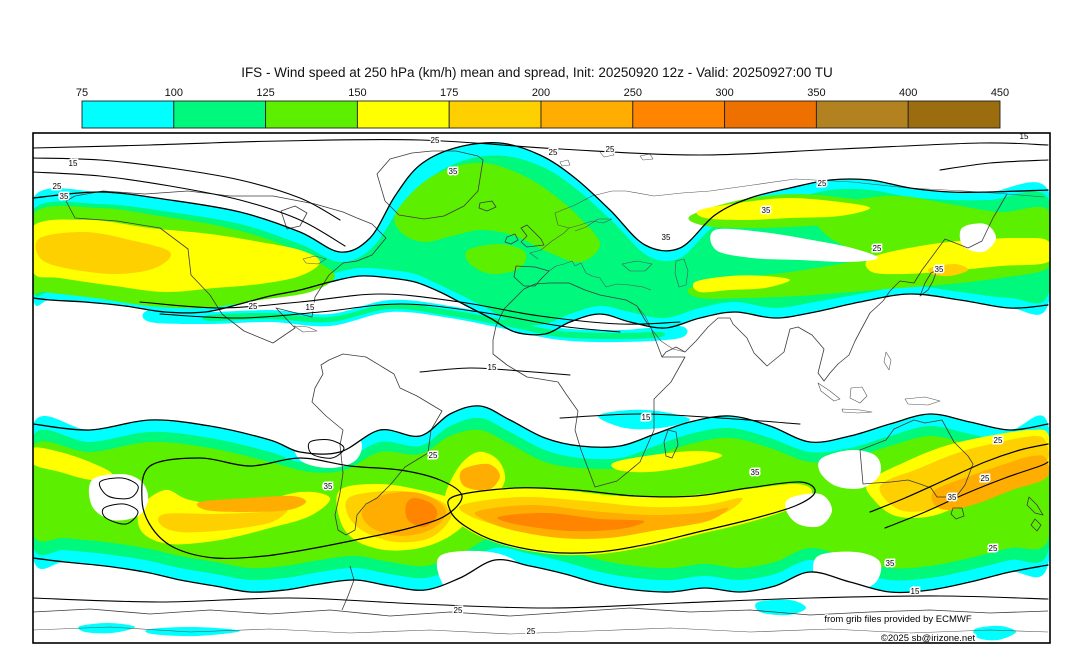 The height and width of the screenshot is (658, 1080). What do you see at coordinates (681, 273) in the screenshot?
I see `coast-caspian` at bounding box center [681, 273].